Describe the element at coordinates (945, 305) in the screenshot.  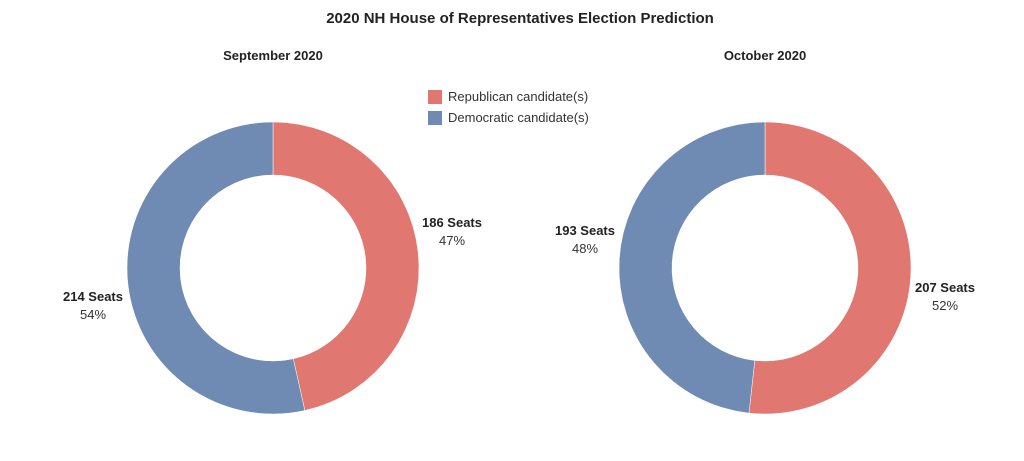
I see `october-republican-percent-label: 52%` at that location.